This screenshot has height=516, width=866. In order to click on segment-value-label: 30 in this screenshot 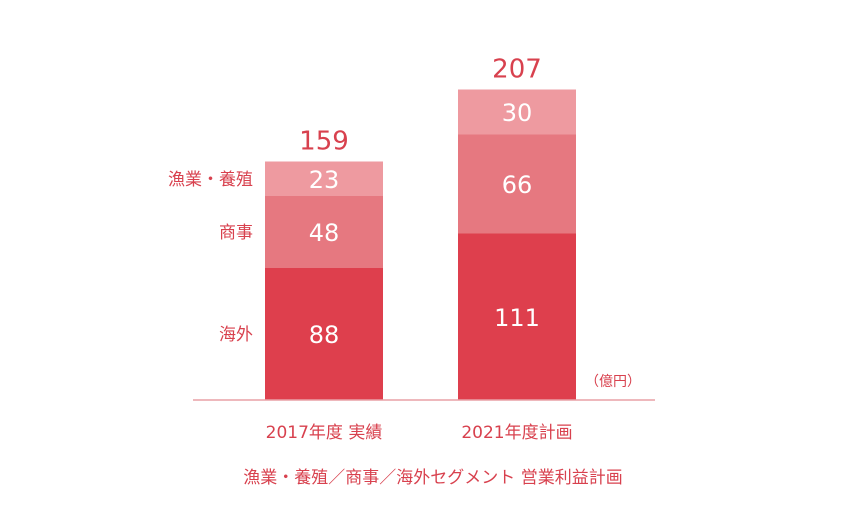, I will do `click(517, 113)`.